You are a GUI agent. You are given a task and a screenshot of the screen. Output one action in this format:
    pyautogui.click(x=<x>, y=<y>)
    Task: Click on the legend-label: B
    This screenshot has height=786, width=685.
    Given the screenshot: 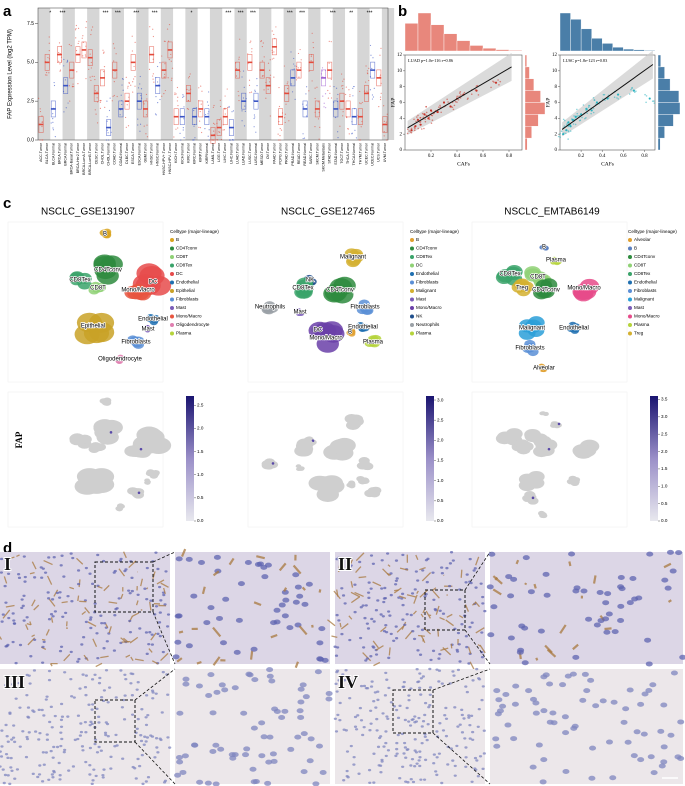 What is the action you would take?
    pyautogui.click(x=635, y=248)
    